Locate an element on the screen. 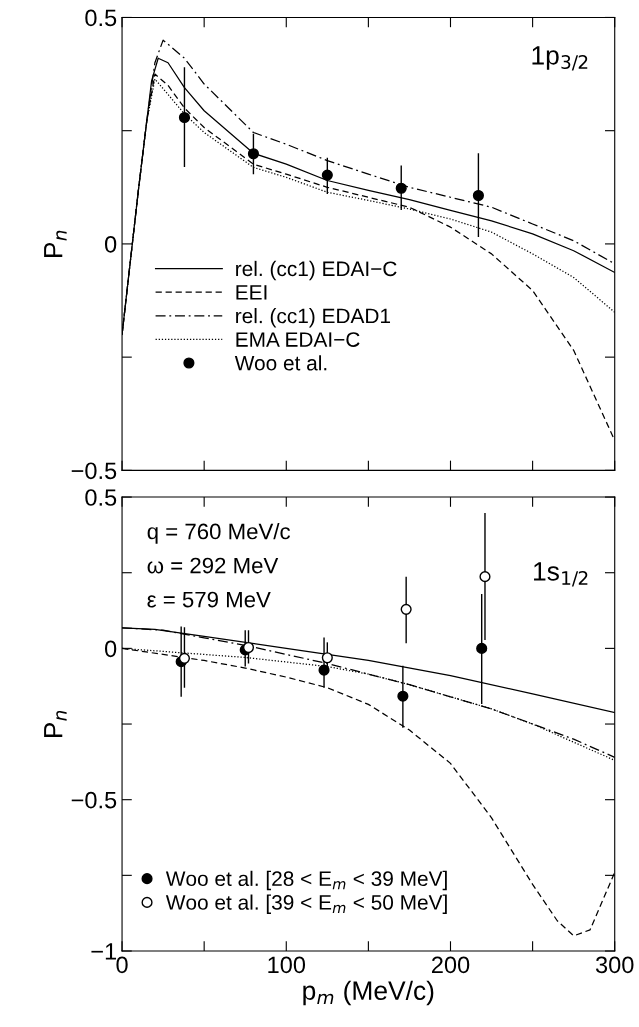 Image resolution: width=639 pixels, height=1027 pixels. legend-label: EMA EDAI−C is located at coordinates (298, 339).